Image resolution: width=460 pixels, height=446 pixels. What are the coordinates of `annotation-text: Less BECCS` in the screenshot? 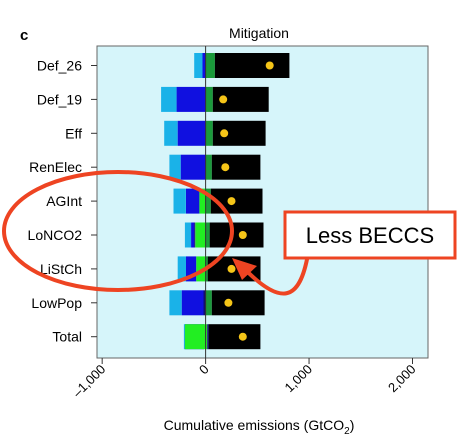 It's located at (370, 235).